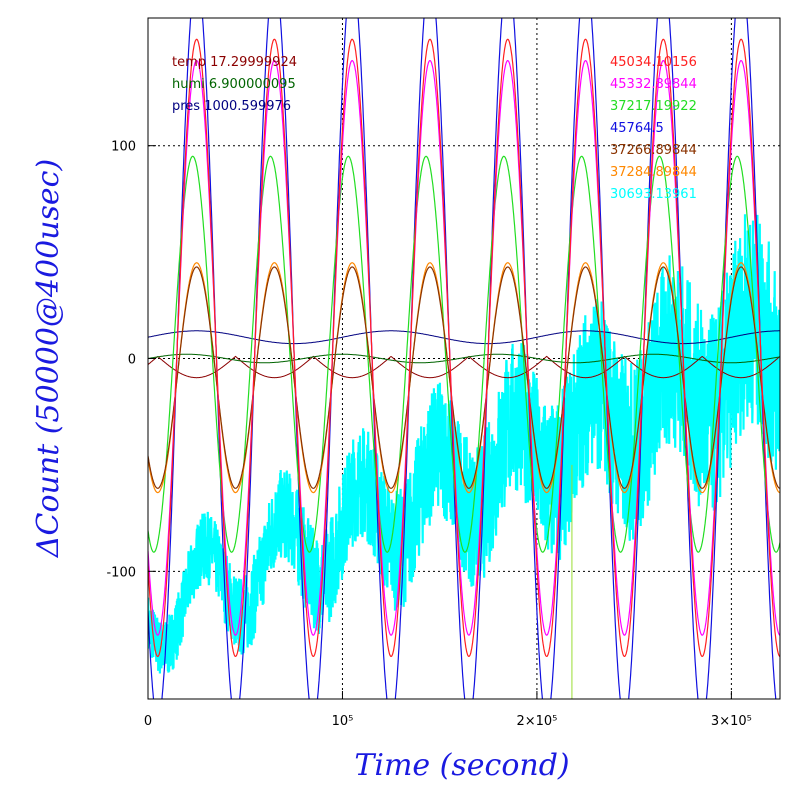 The width and height of the screenshot is (797, 797). Describe the element at coordinates (637, 128) in the screenshot. I see `legend-series: 45764.5` at that location.